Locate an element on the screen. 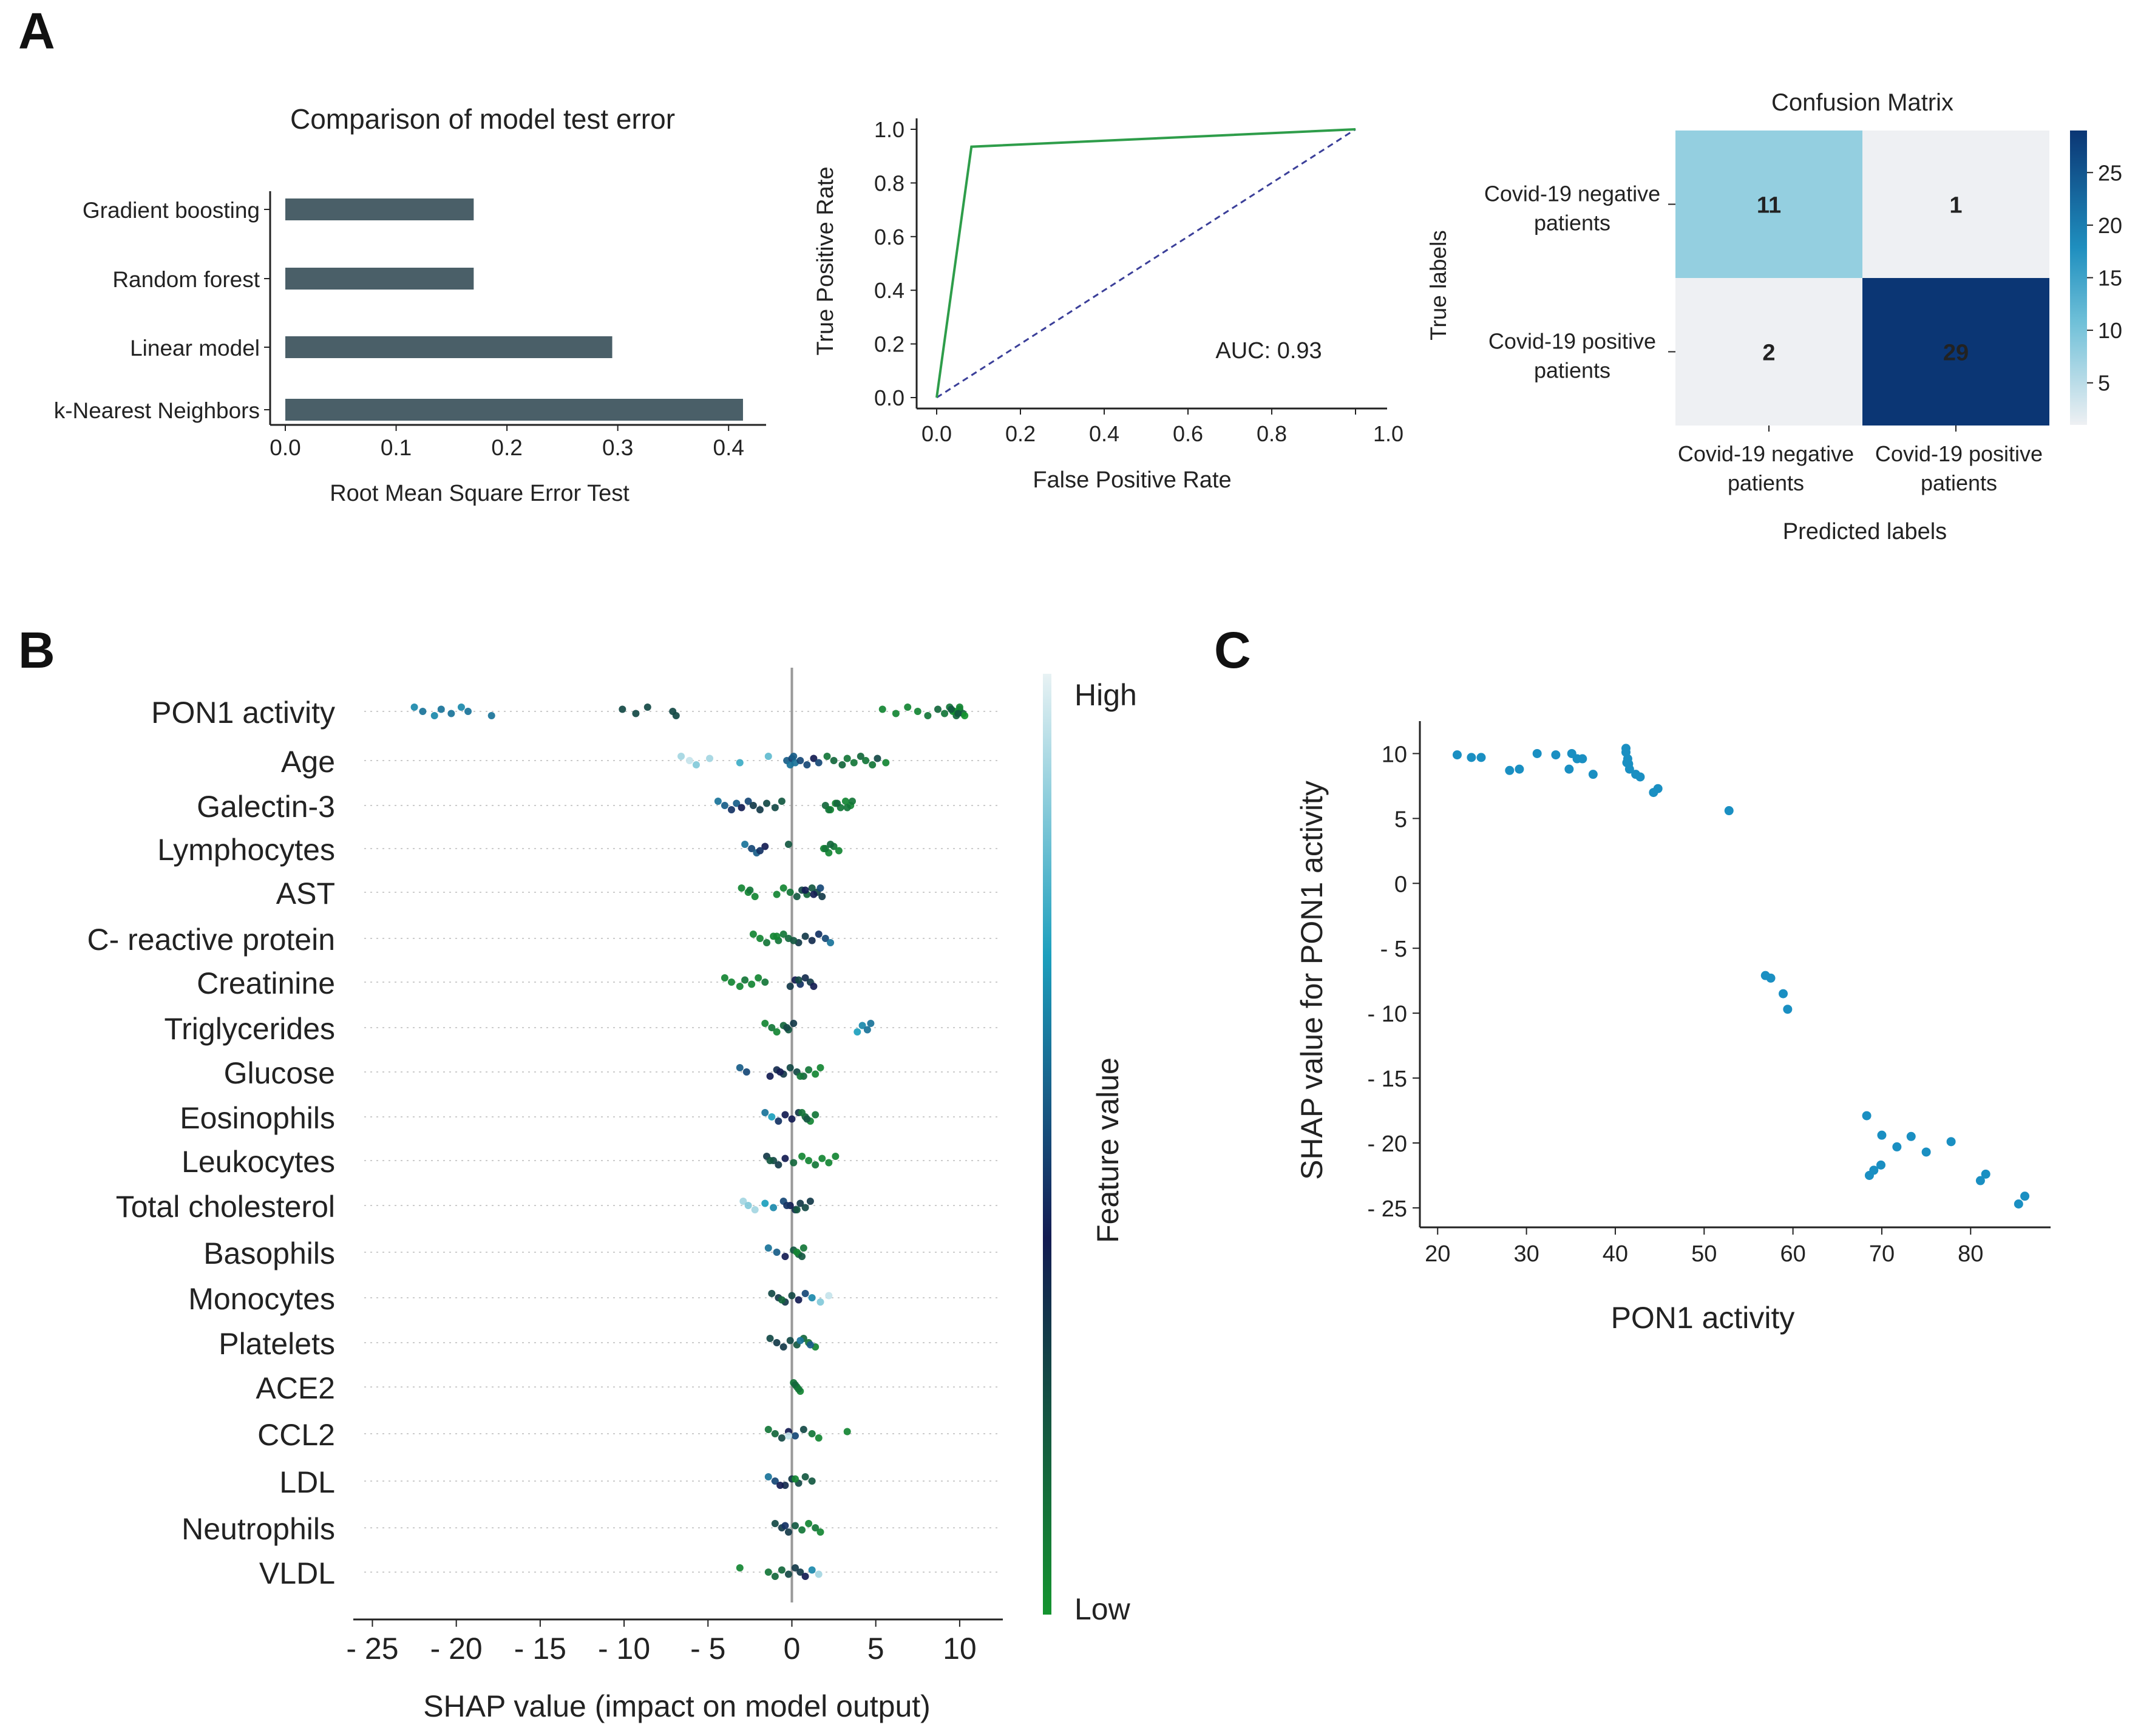 The width and height of the screenshot is (2138, 1736). dep-x-tick-label: 70 is located at coordinates (1882, 1254).